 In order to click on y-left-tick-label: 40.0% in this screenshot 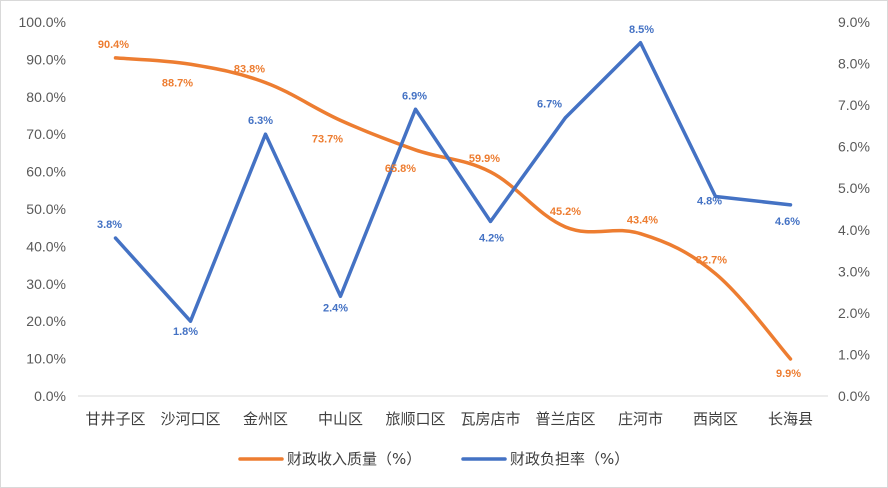, I will do `click(46, 246)`.